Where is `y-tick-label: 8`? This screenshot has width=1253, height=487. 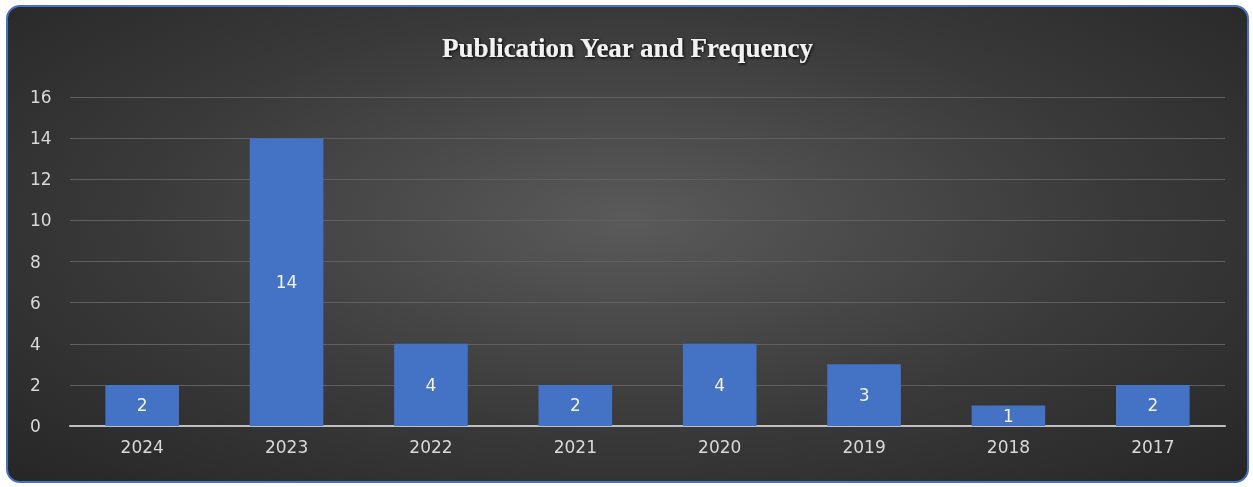 y-tick-label: 8 is located at coordinates (35, 261).